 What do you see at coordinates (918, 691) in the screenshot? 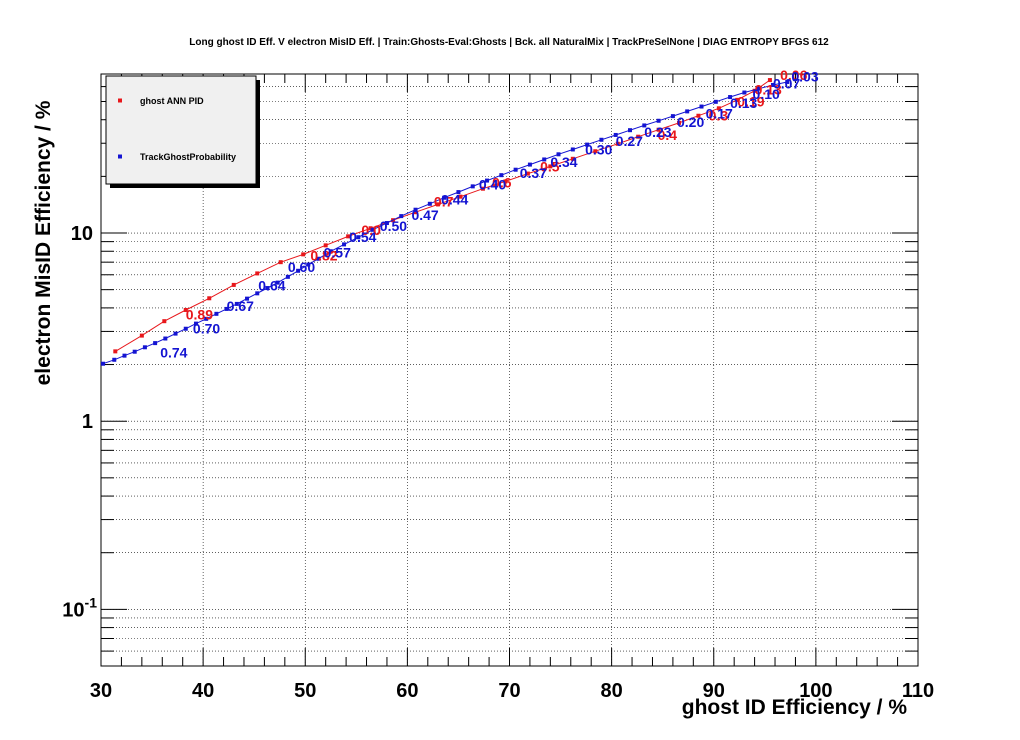
I see `x-tick-label: 110` at bounding box center [918, 691].